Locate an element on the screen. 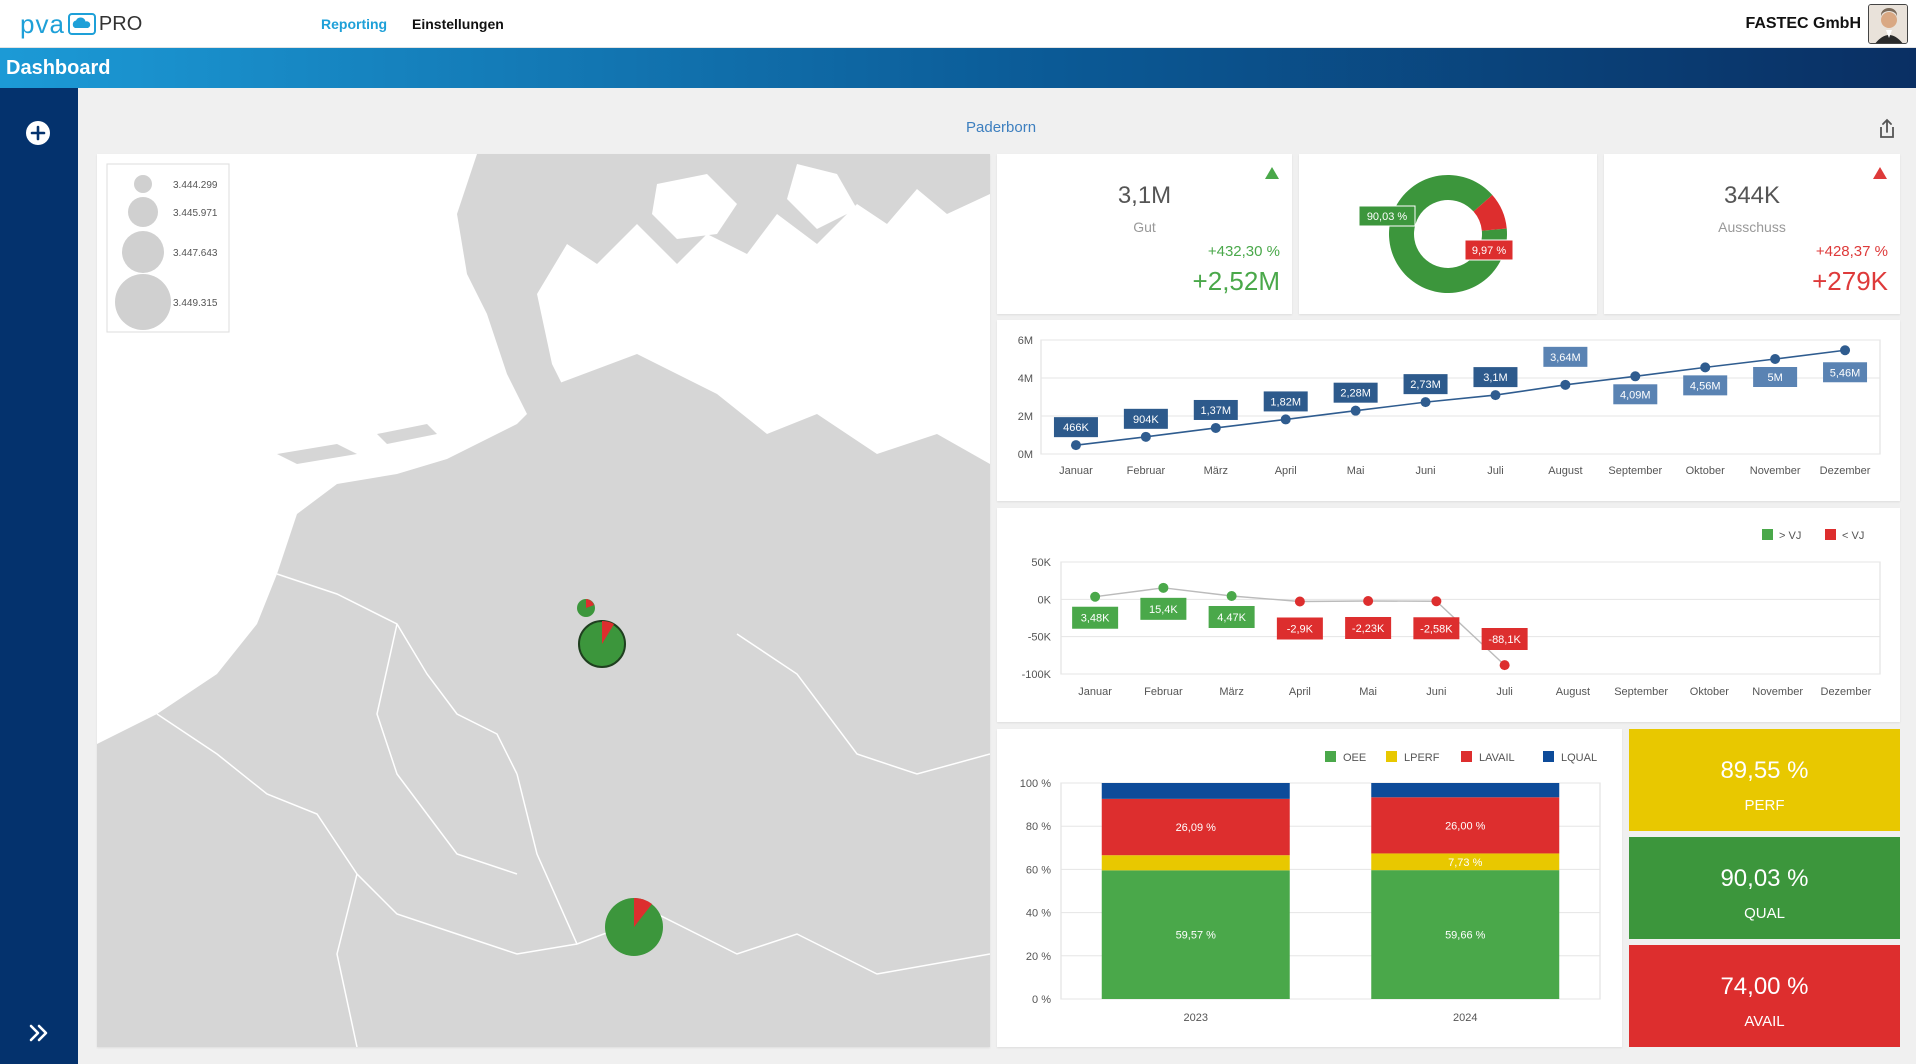 The image size is (1916, 1064). donut-chart: 90,03 % 9,97 % is located at coordinates (1448, 234).